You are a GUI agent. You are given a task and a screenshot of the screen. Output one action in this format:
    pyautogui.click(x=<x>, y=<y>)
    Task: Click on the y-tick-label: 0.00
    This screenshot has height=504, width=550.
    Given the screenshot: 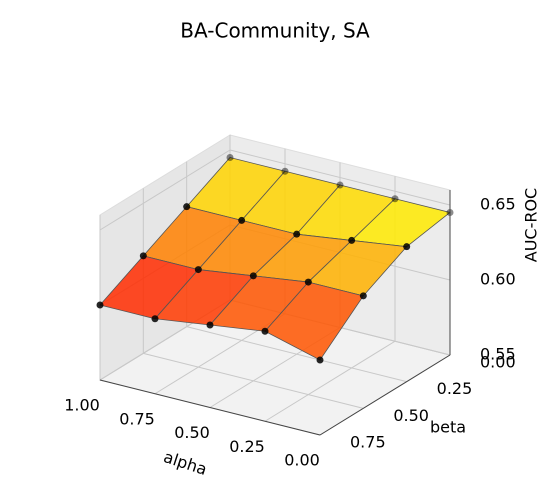 What is the action you would take?
    pyautogui.click(x=498, y=362)
    